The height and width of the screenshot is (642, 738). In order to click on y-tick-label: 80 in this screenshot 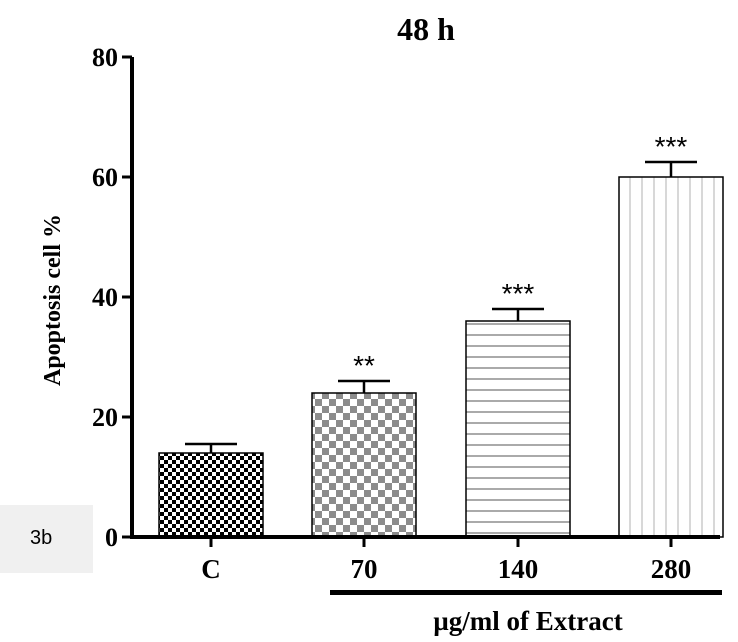, I will do `click(105, 57)`.